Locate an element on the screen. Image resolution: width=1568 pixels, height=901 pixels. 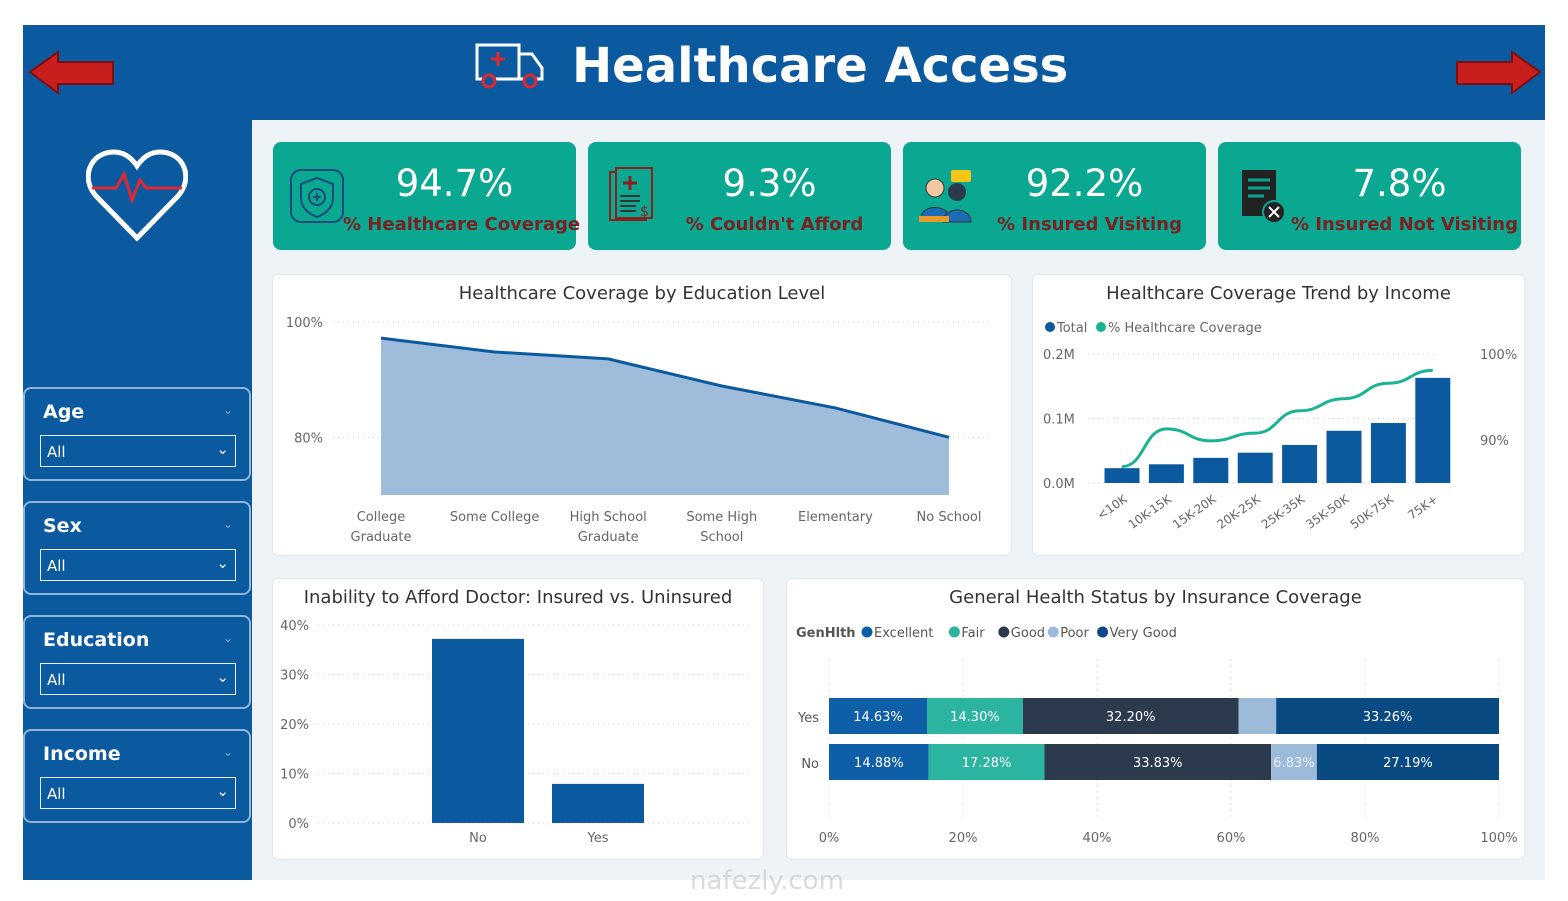
medical-bill-icon: $ is located at coordinates (631, 194).